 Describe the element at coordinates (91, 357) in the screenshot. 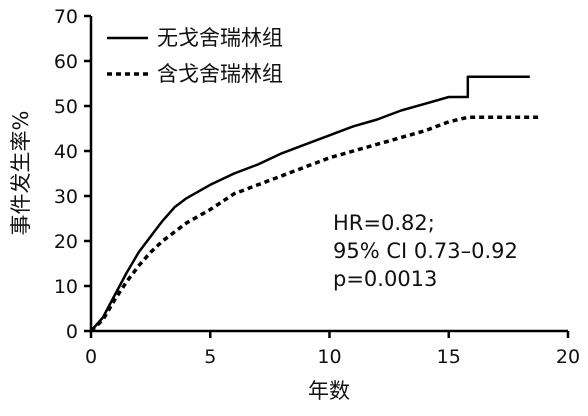

I see `x-tick-label: 0` at that location.